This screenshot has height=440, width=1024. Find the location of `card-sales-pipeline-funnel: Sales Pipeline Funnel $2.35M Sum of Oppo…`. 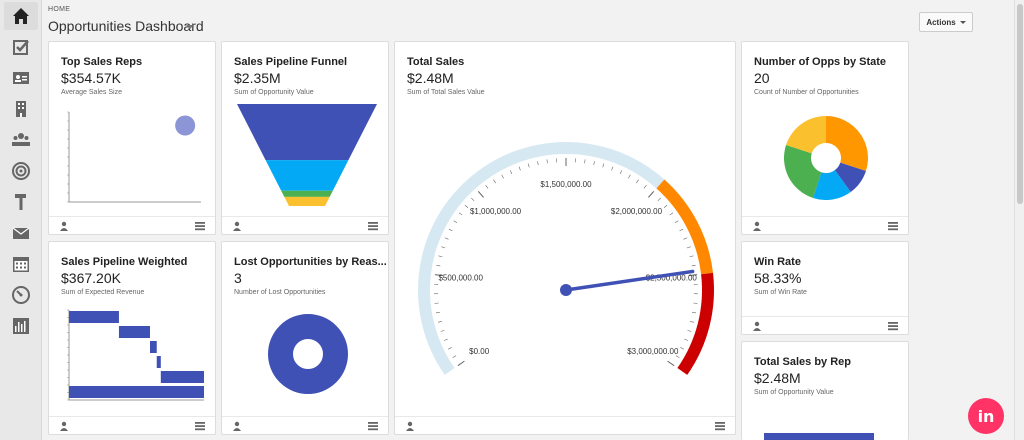

card-sales-pipeline-funnel: Sales Pipeline Funnel $2.35M Sum of Oppo… is located at coordinates (305, 138).